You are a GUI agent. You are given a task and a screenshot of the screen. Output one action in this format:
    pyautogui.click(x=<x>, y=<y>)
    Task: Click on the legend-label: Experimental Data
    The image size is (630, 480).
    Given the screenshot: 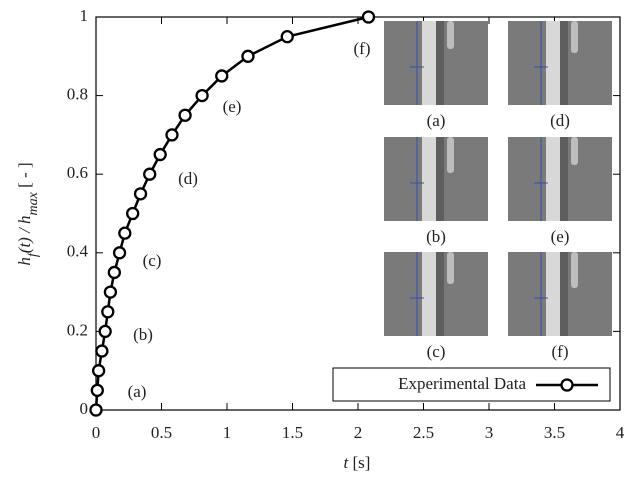 What is the action you would take?
    pyautogui.click(x=462, y=383)
    